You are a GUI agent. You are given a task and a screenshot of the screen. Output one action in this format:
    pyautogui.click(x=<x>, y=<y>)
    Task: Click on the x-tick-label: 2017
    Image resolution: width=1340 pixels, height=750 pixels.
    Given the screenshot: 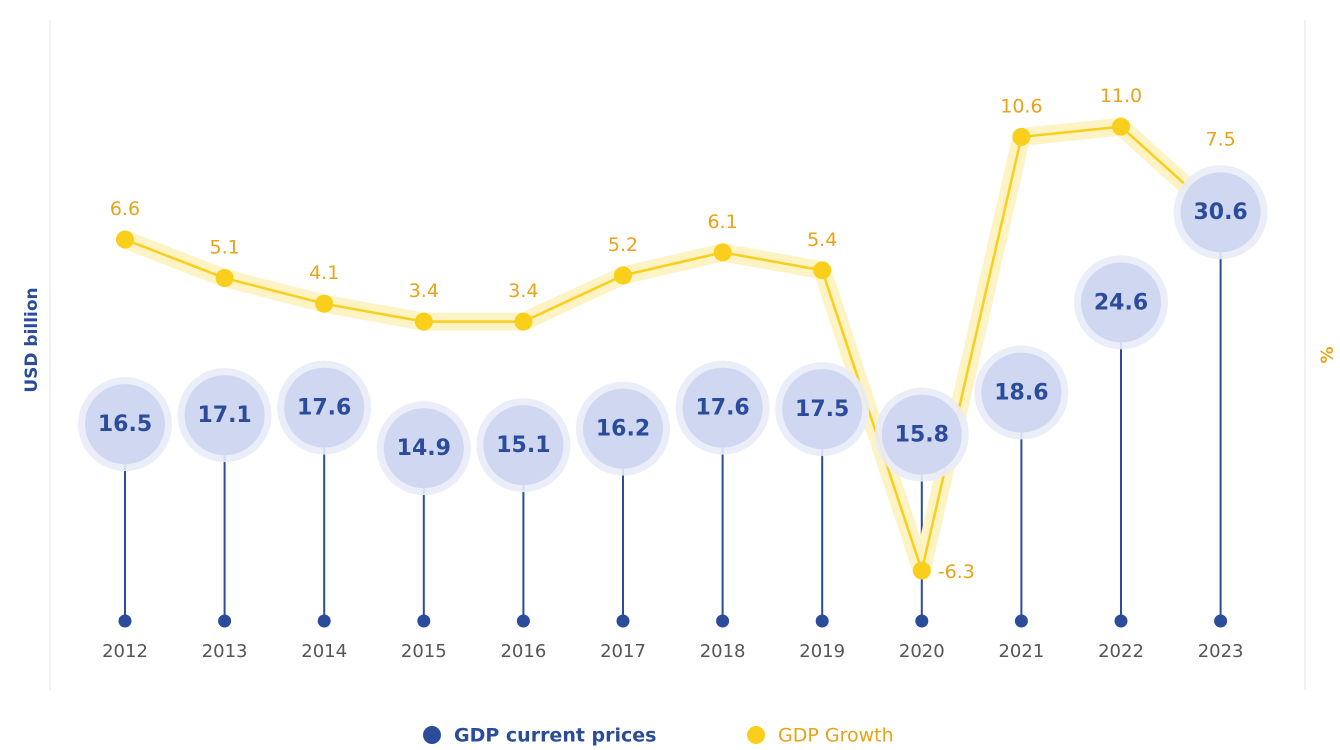 What is the action you would take?
    pyautogui.click(x=623, y=651)
    